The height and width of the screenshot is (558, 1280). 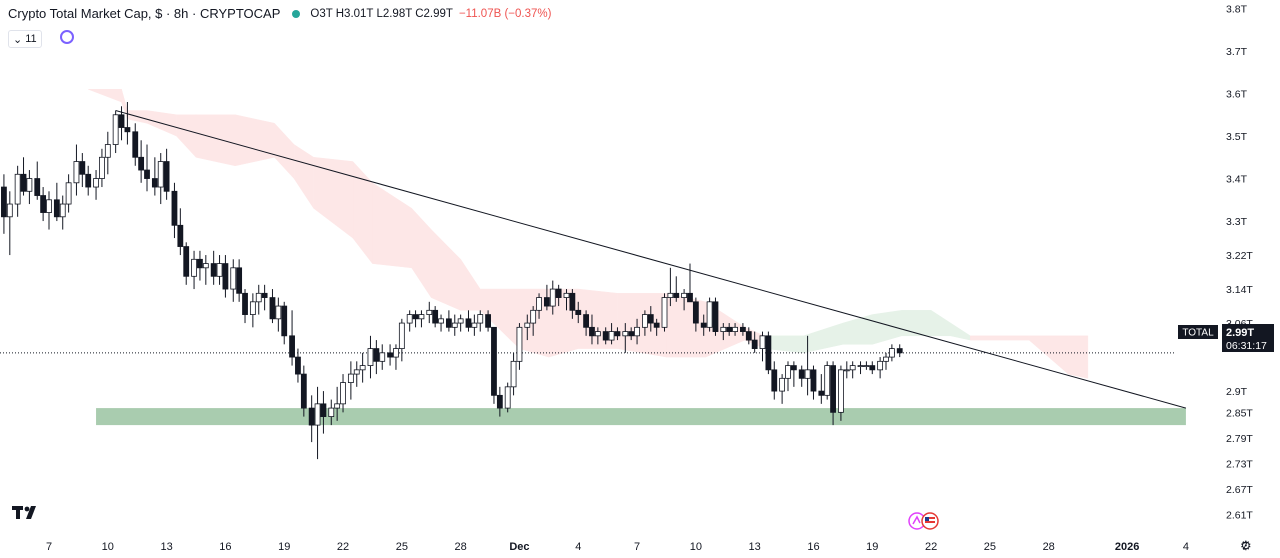 What do you see at coordinates (1237, 392) in the screenshot?
I see `y-tick-label: 2.9T` at bounding box center [1237, 392].